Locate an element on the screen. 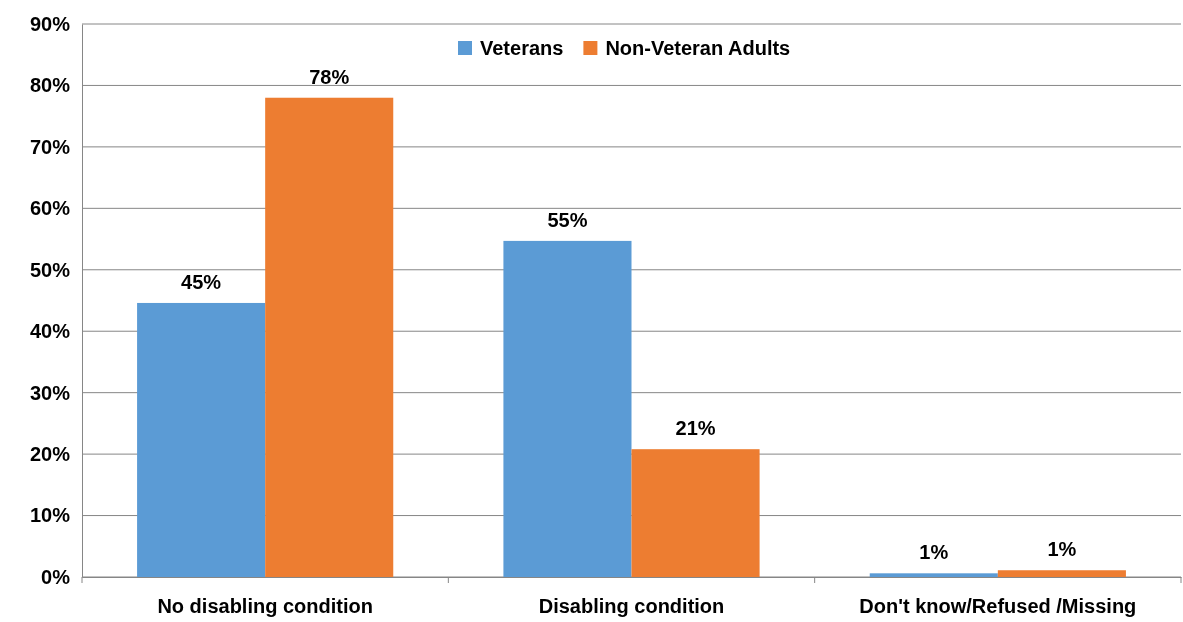 The width and height of the screenshot is (1183, 622). legend-label: Veterans is located at coordinates (522, 48).